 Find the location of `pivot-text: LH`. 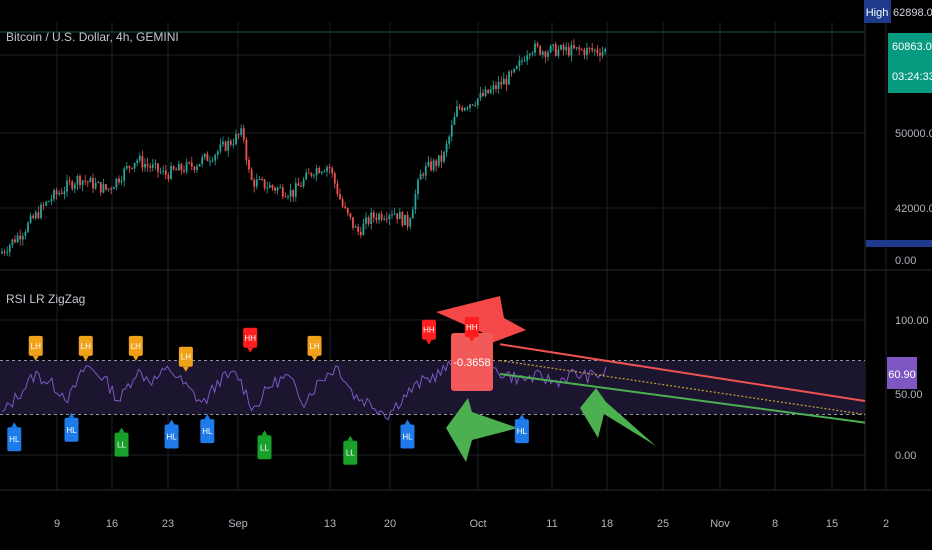

pivot-text: LH is located at coordinates (86, 346).